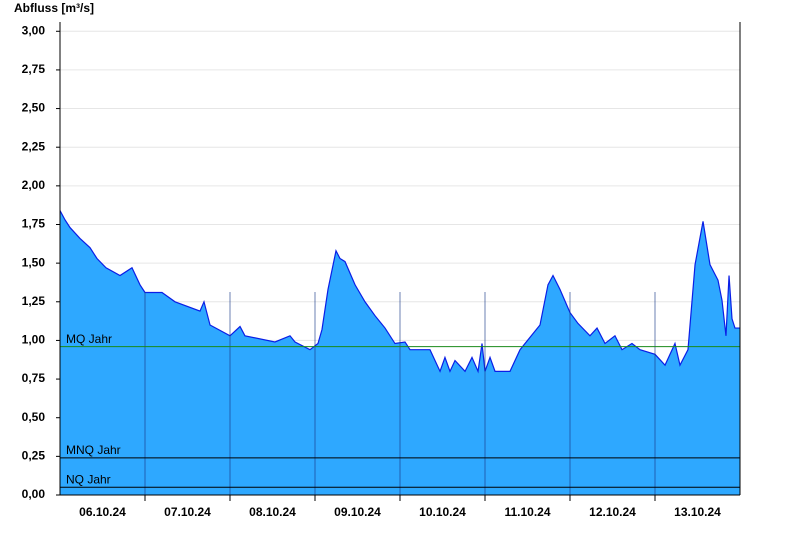 The height and width of the screenshot is (550, 800). Describe the element at coordinates (89, 339) in the screenshot. I see `reference-label: MQ Jahr` at that location.